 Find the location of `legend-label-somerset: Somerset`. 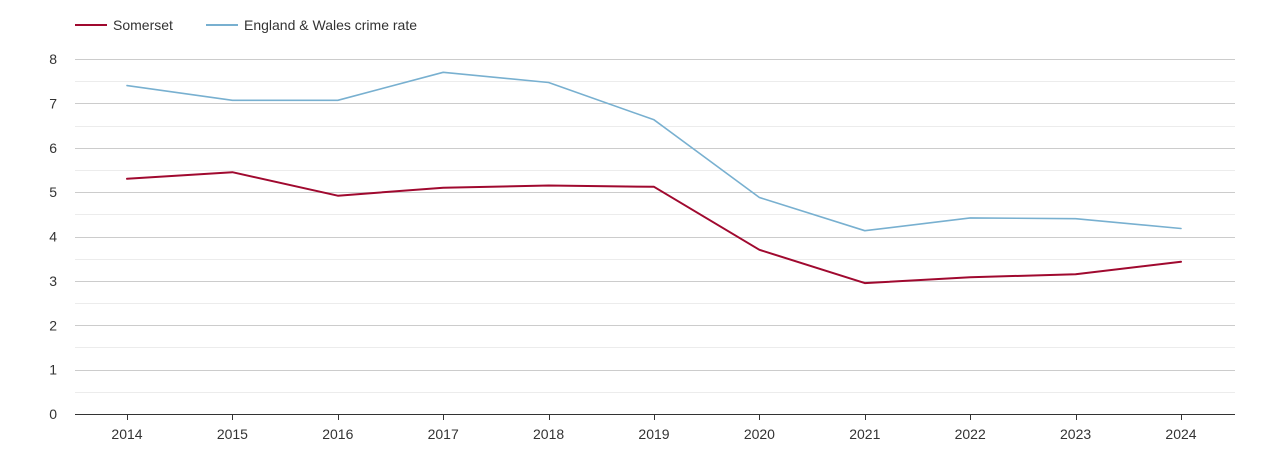

legend-label-somerset: Somerset is located at coordinates (143, 25).